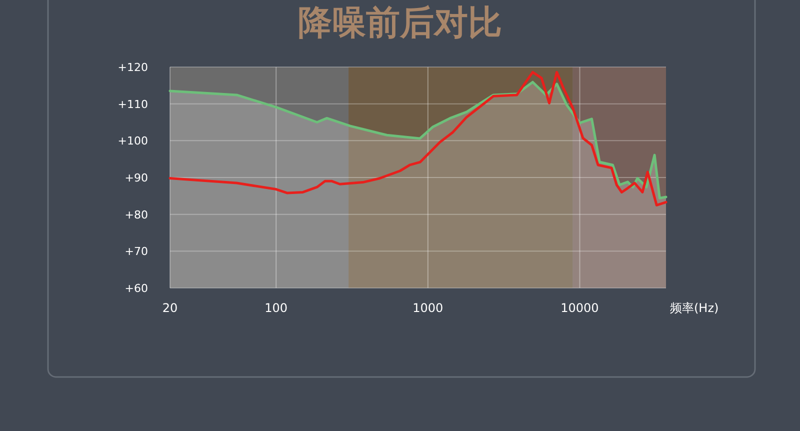  What do you see at coordinates (428, 308) in the screenshot?
I see `x-tick-label: 1000` at bounding box center [428, 308].